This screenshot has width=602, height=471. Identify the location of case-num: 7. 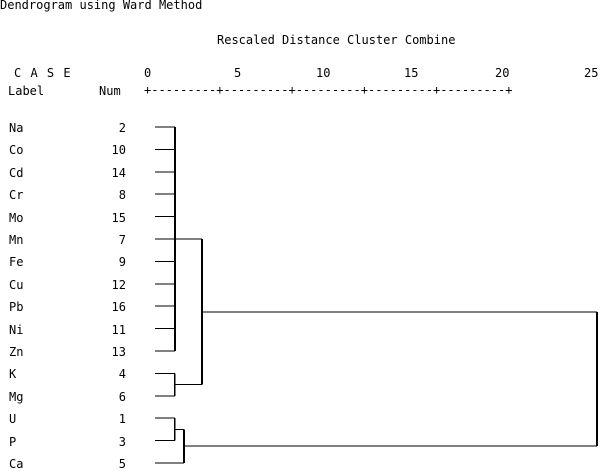
(122, 240).